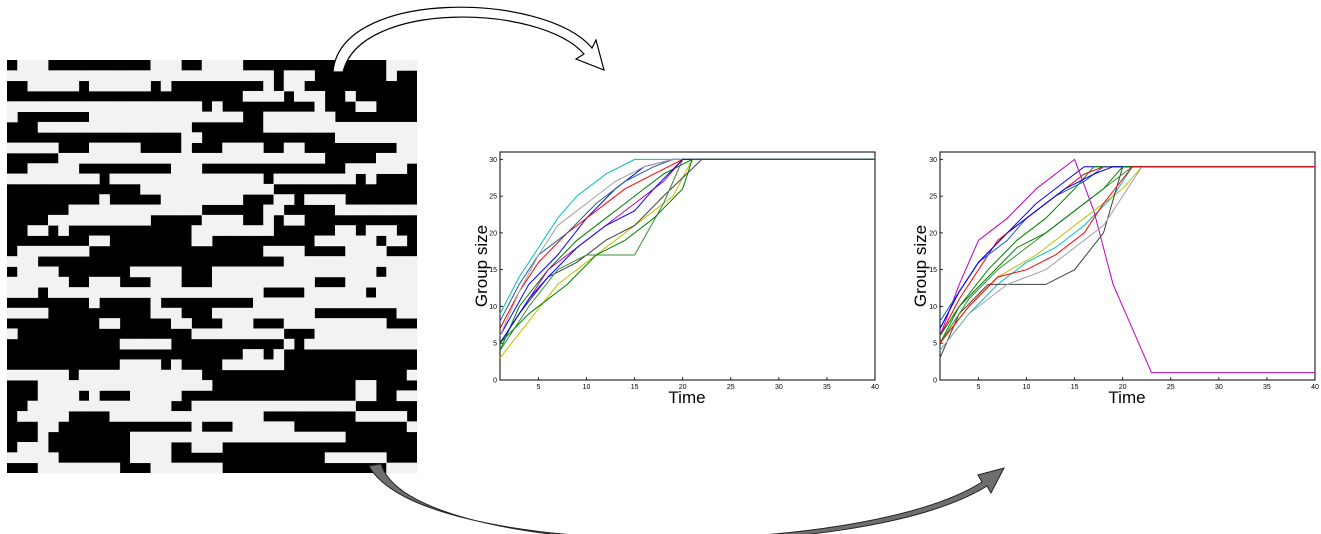  Describe the element at coordinates (539, 387) in the screenshot. I see `x-tick-label: 5` at that location.